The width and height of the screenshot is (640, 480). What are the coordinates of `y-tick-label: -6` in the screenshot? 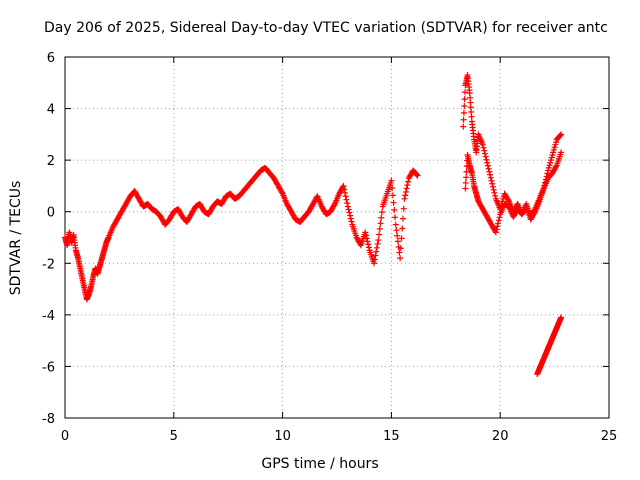 It's located at (48, 367).